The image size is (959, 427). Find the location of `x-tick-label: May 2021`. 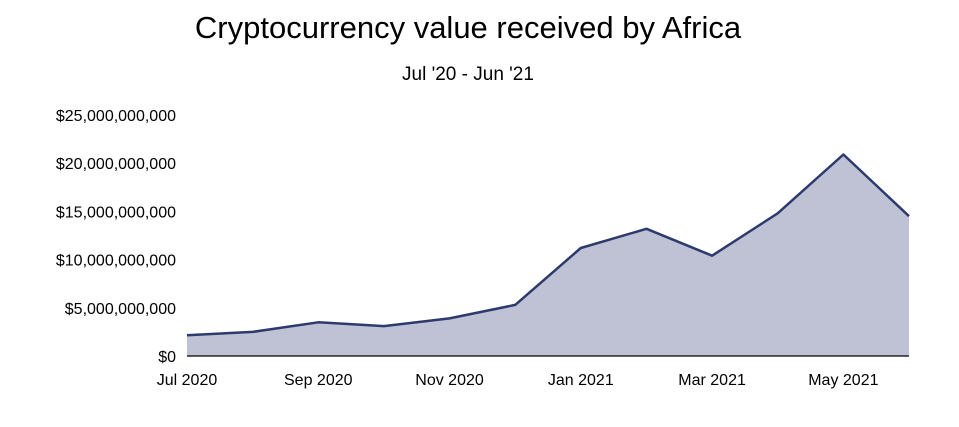

x-tick-label: May 2021 is located at coordinates (843, 380).